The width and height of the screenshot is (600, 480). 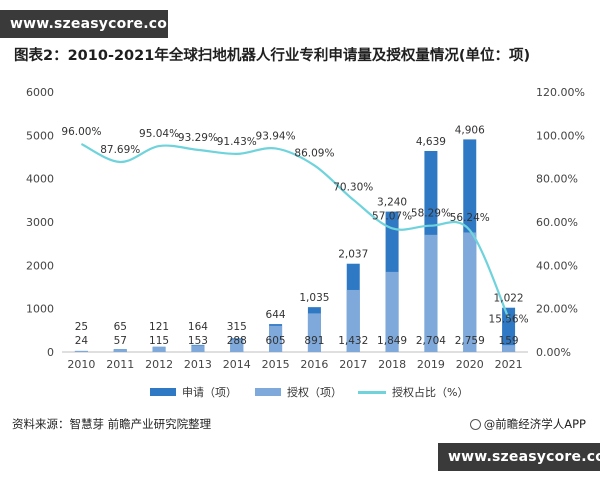 What do you see at coordinates (430, 392) in the screenshot?
I see `legend-label-ratio: 授权占比（%）` at bounding box center [430, 392].